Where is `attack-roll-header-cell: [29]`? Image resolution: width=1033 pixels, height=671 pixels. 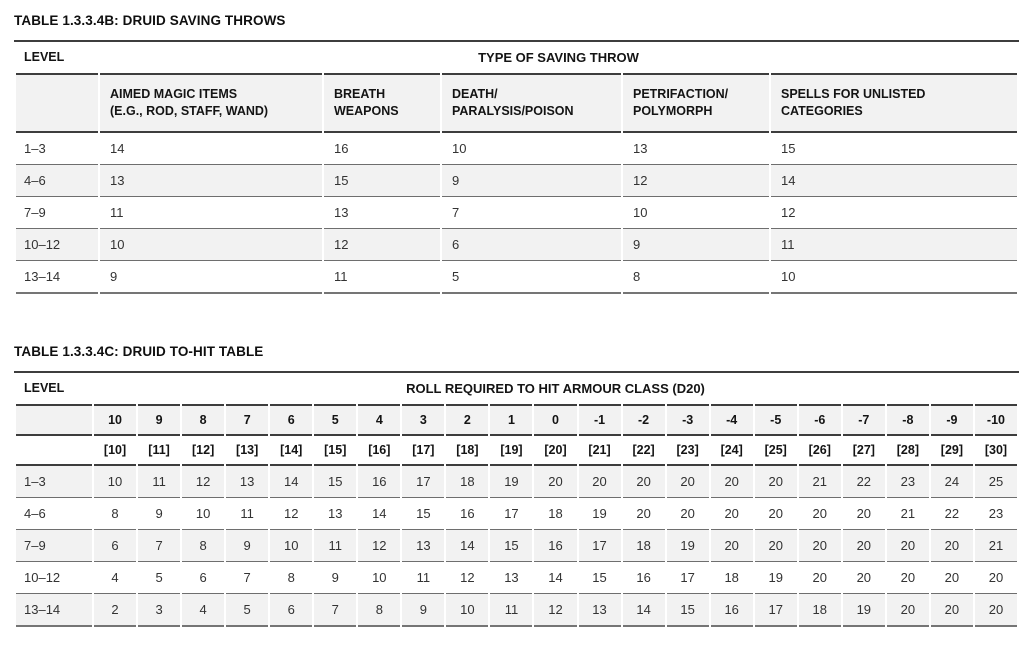 attack-roll-header-cell: [29] is located at coordinates (951, 448).